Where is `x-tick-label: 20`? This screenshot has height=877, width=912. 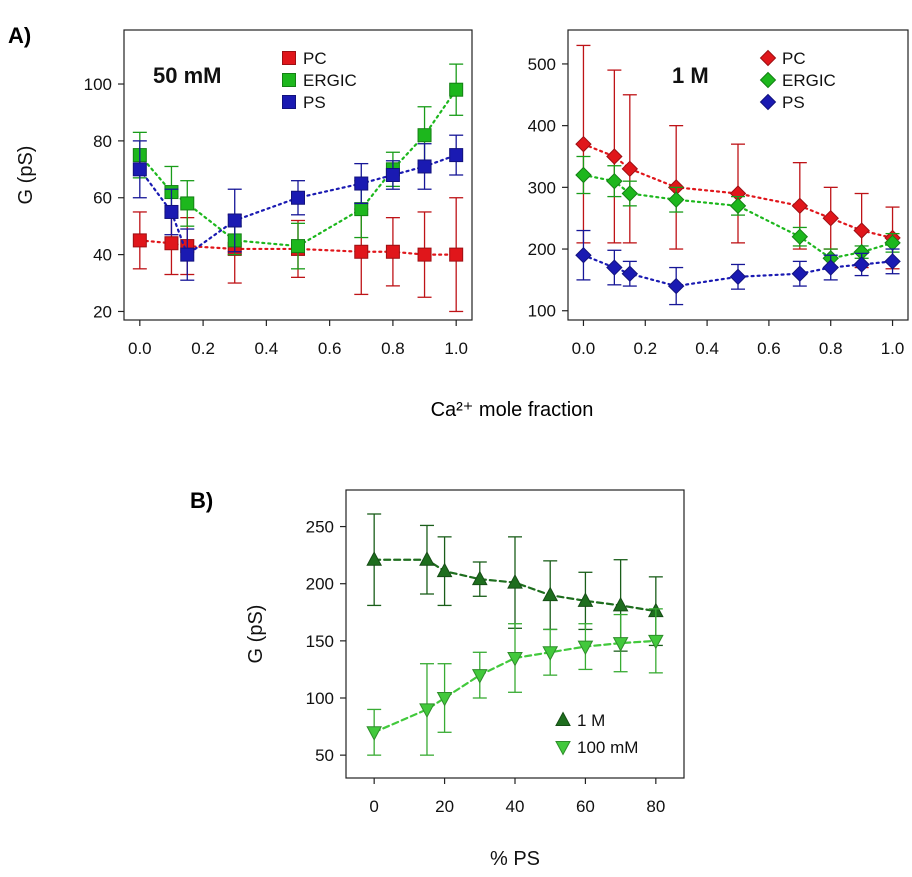 x-tick-label: 20 is located at coordinates (444, 806).